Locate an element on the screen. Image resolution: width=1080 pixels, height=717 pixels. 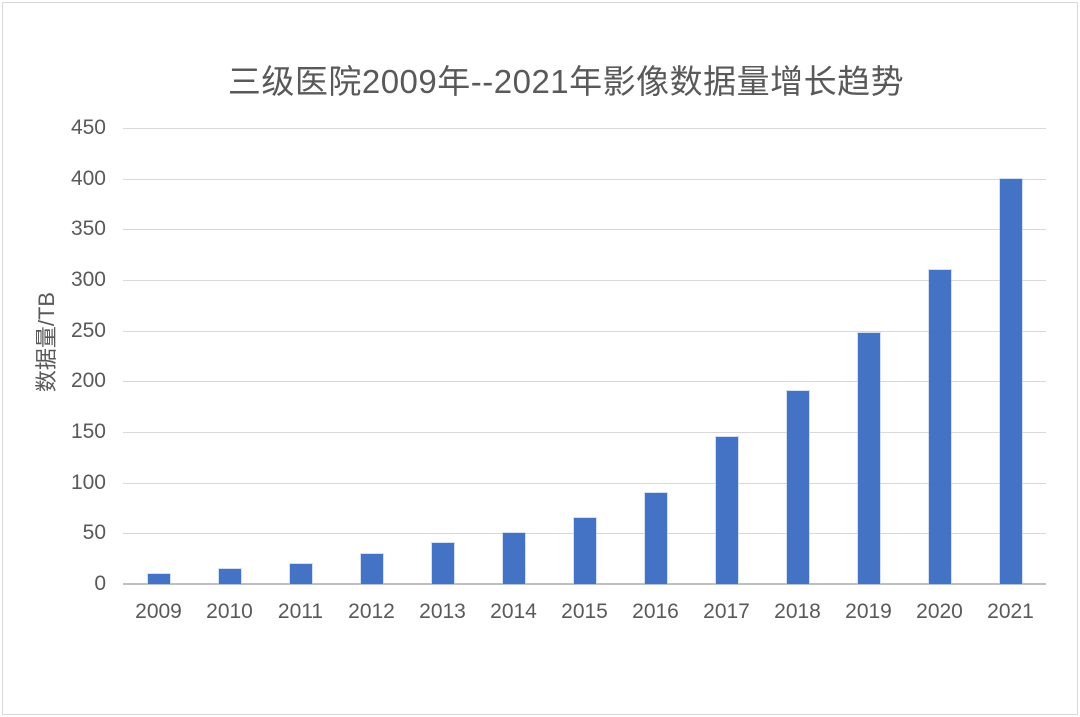
bar-2012 is located at coordinates (371, 568).